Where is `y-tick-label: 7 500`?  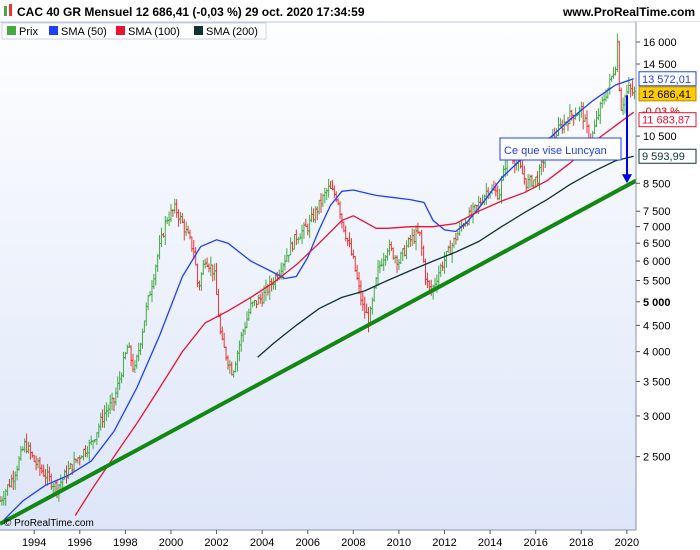
y-tick-label: 7 500 is located at coordinates (657, 212).